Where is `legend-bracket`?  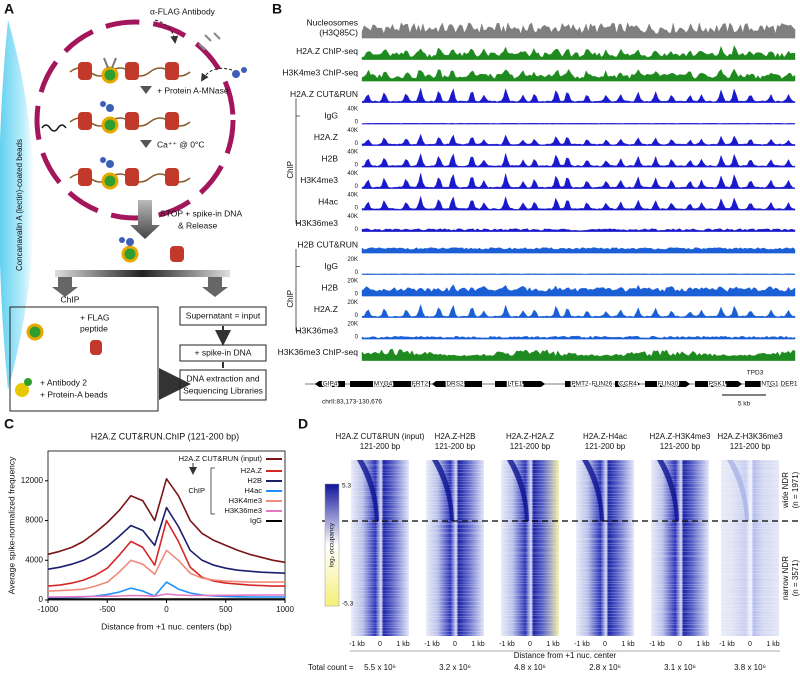 legend-bracket is located at coordinates (212, 491).